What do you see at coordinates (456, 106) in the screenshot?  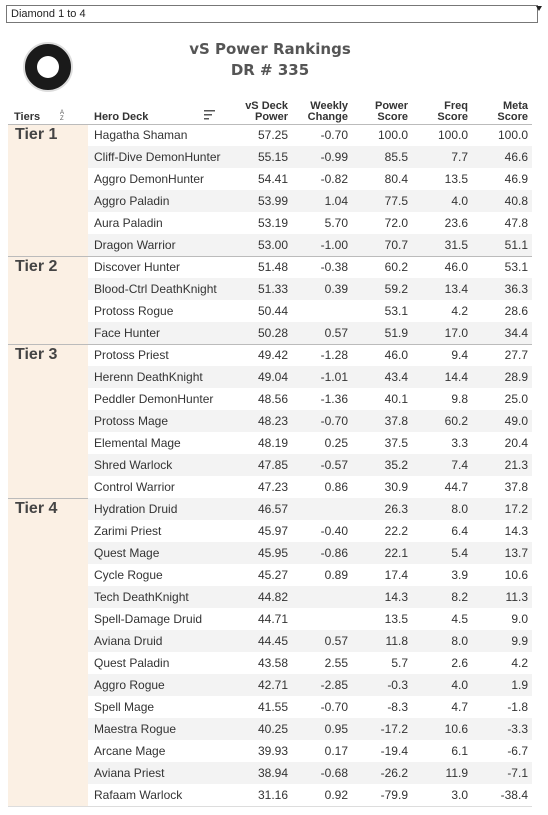 I see `column-header: Freq` at bounding box center [456, 106].